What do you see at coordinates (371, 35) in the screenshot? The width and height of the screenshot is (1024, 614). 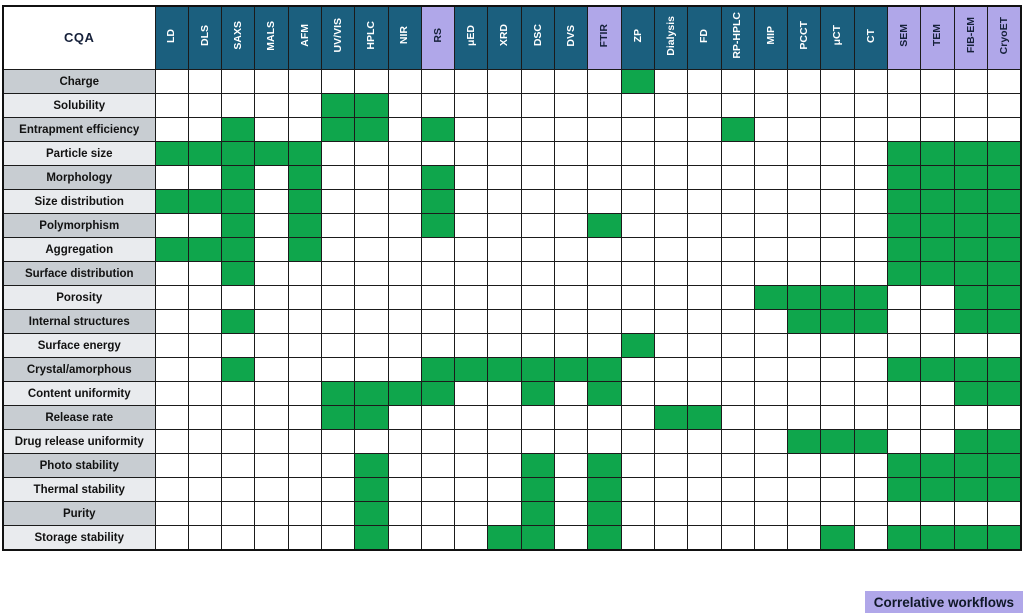 I see `column-header-label: HPLC` at bounding box center [371, 35].